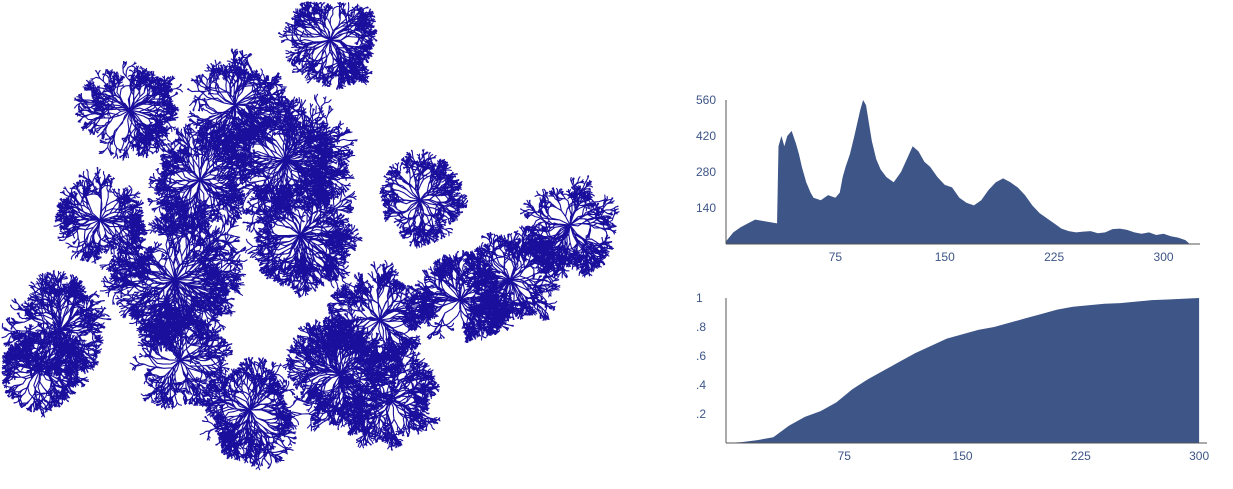  I want to click on y-tick-label: .2, so click(701, 414).